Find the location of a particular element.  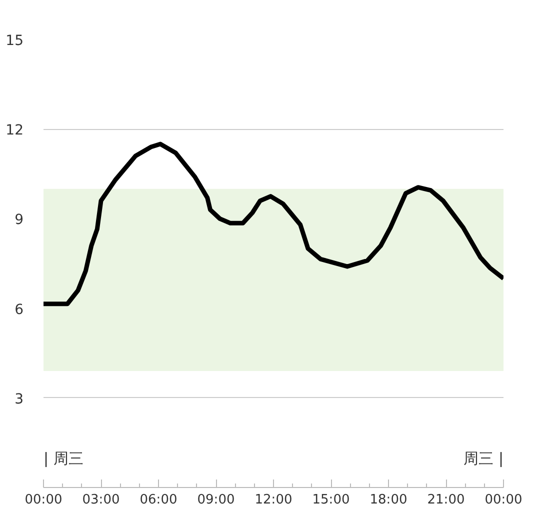

annotation: | 周三 is located at coordinates (64, 459).